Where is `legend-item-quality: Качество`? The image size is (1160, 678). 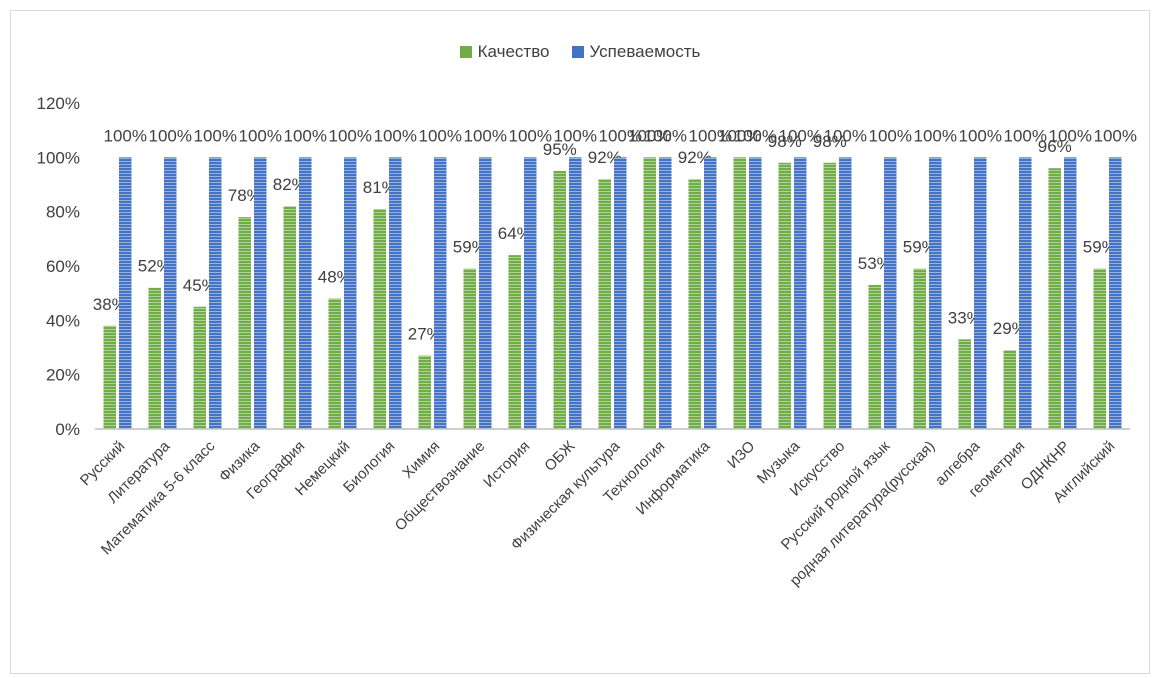 legend-item-quality: Качество is located at coordinates (504, 52).